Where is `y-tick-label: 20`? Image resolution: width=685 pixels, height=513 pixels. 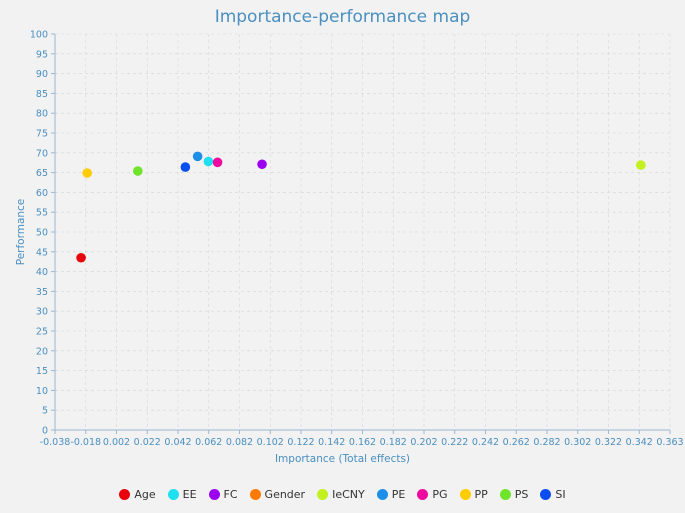 y-tick-label: 20 is located at coordinates (42, 351).